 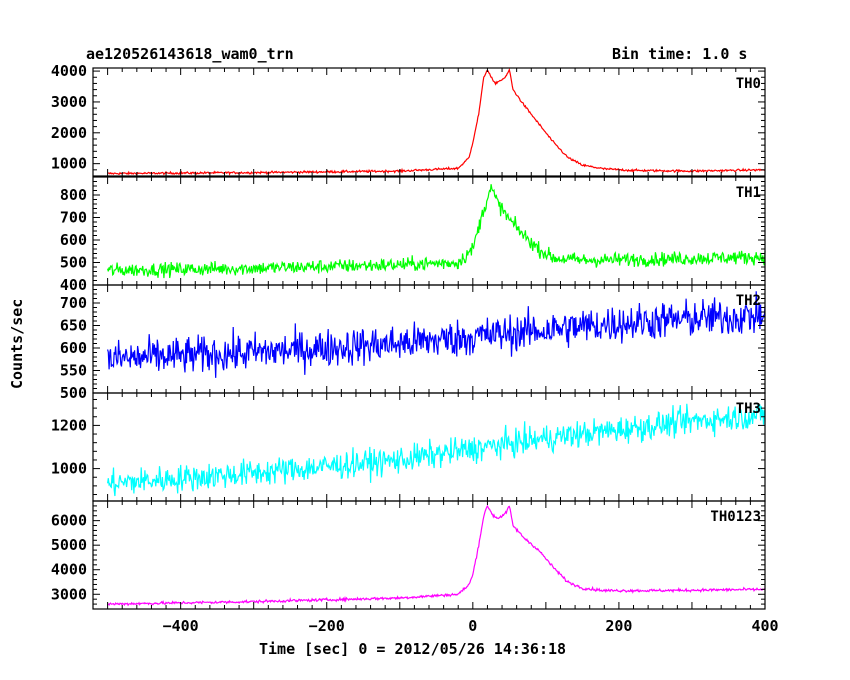 What do you see at coordinates (69, 521) in the screenshot?
I see `y-tick-label: 6000` at bounding box center [69, 521].